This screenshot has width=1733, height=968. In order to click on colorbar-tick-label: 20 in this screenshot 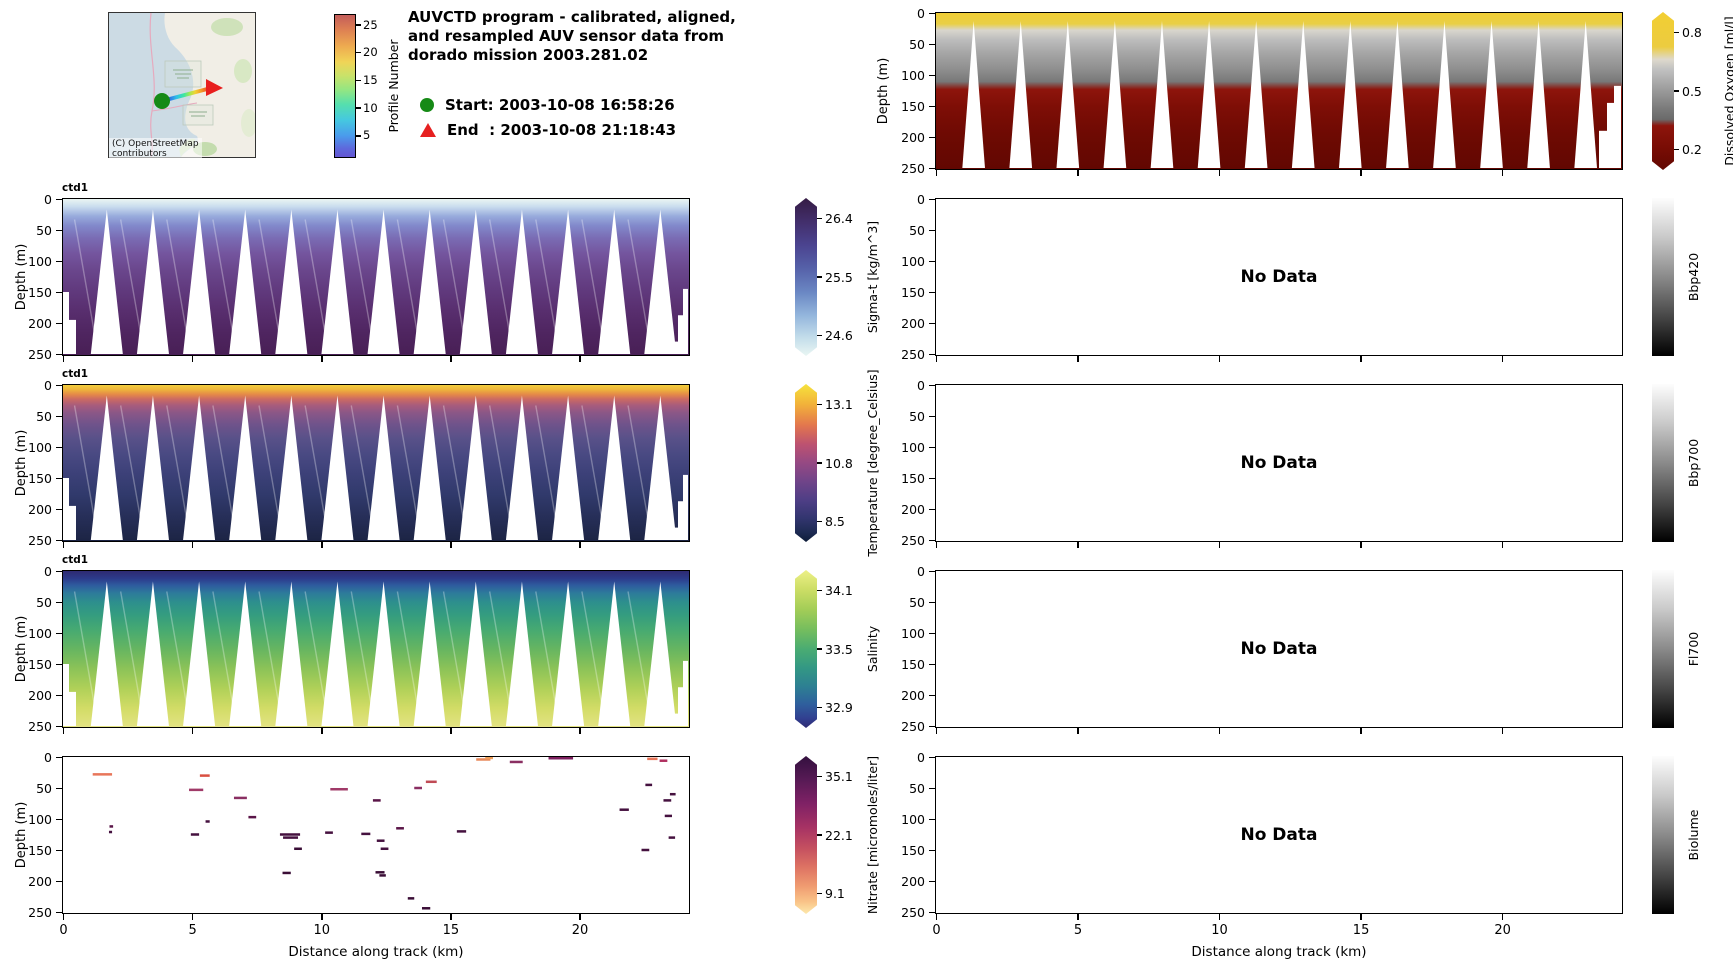, I will do `click(370, 52)`.